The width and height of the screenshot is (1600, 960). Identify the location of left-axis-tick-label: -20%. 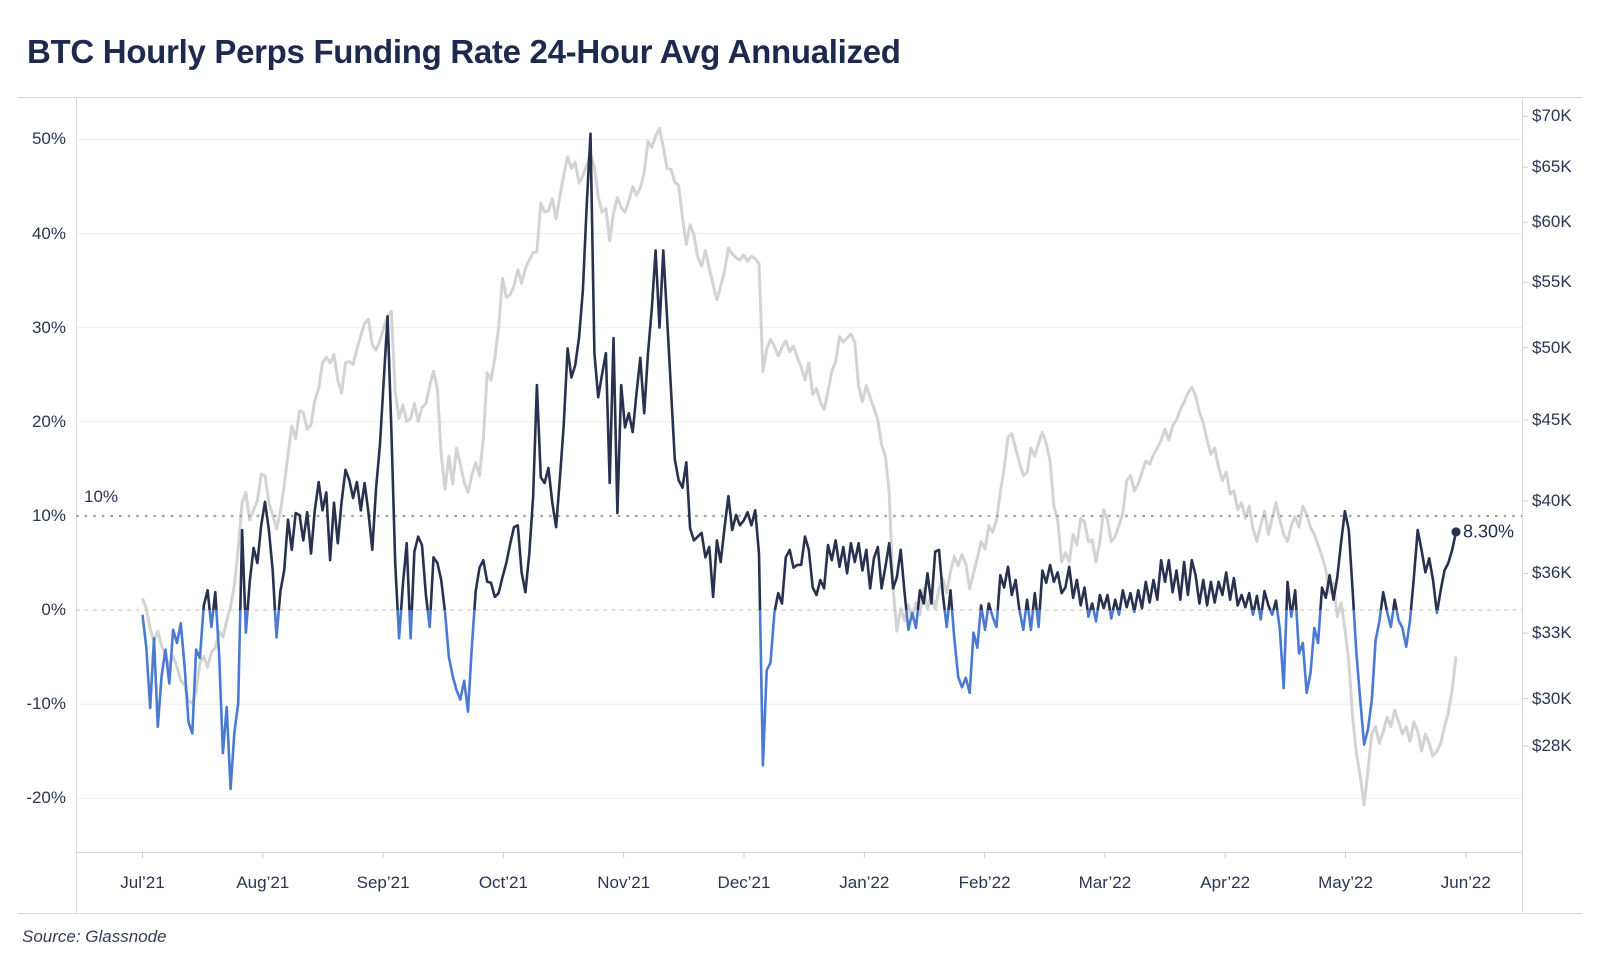
(46, 798).